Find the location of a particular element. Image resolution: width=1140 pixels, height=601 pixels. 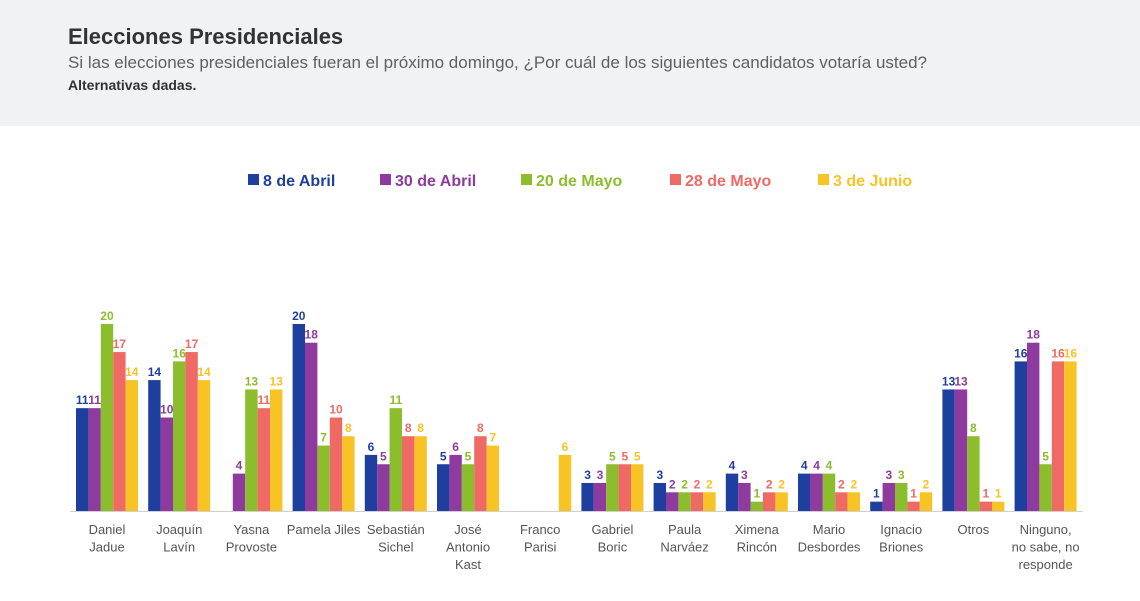

x-tick-label: Otros is located at coordinates (974, 529).